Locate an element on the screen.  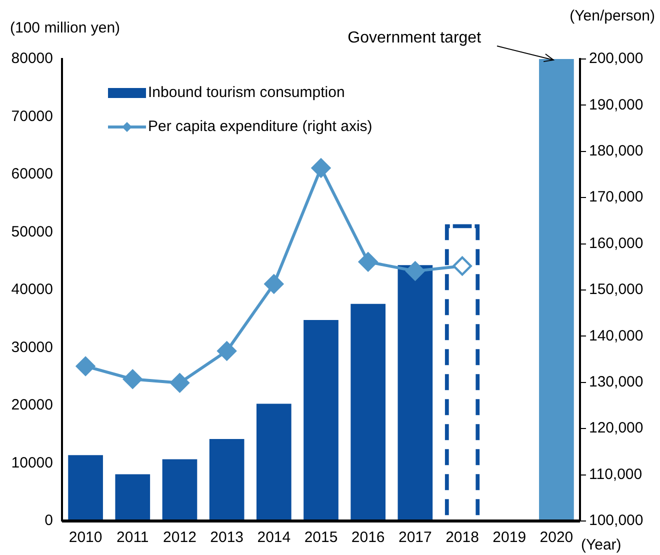
legend-label: Per capita expenditure (right axis) is located at coordinates (260, 127).